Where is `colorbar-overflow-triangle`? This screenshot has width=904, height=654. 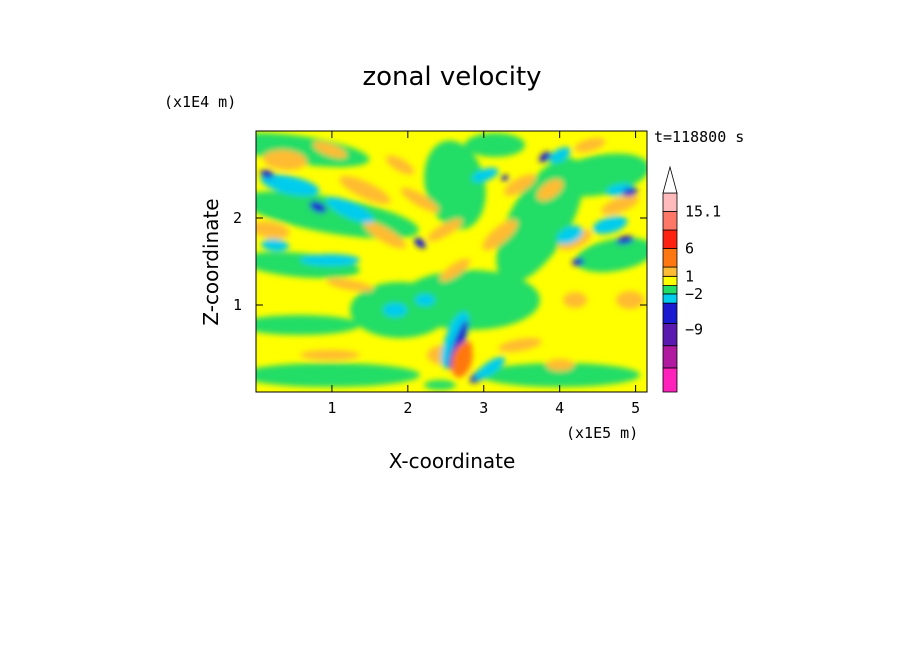 colorbar-overflow-triangle is located at coordinates (670, 179).